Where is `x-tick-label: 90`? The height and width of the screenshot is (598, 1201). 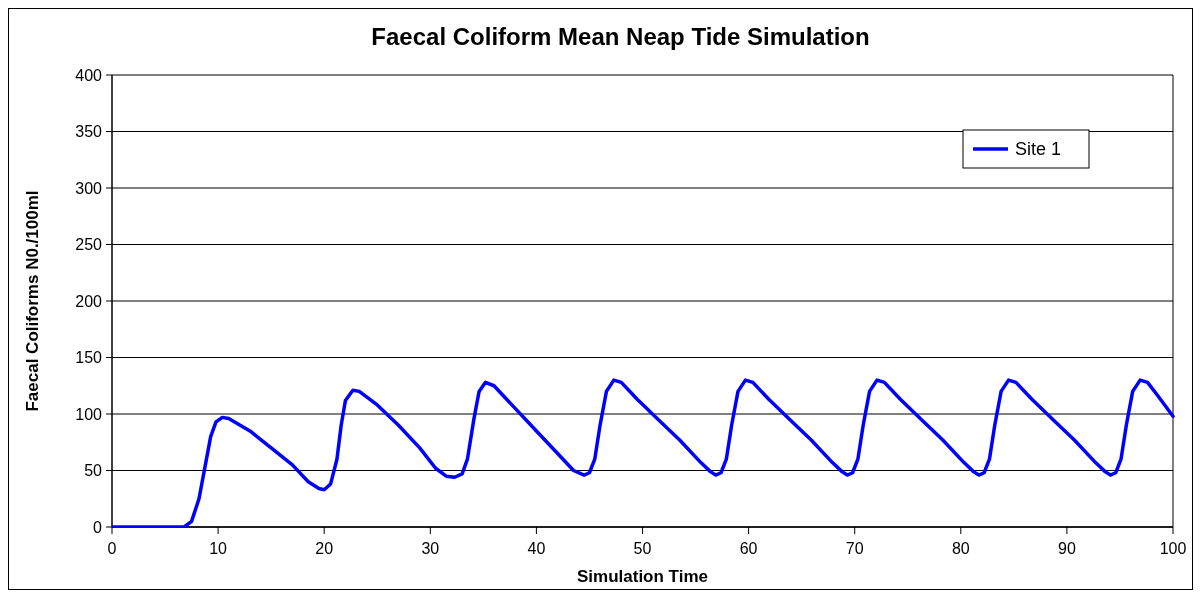
x-tick-label: 90 is located at coordinates (1067, 548).